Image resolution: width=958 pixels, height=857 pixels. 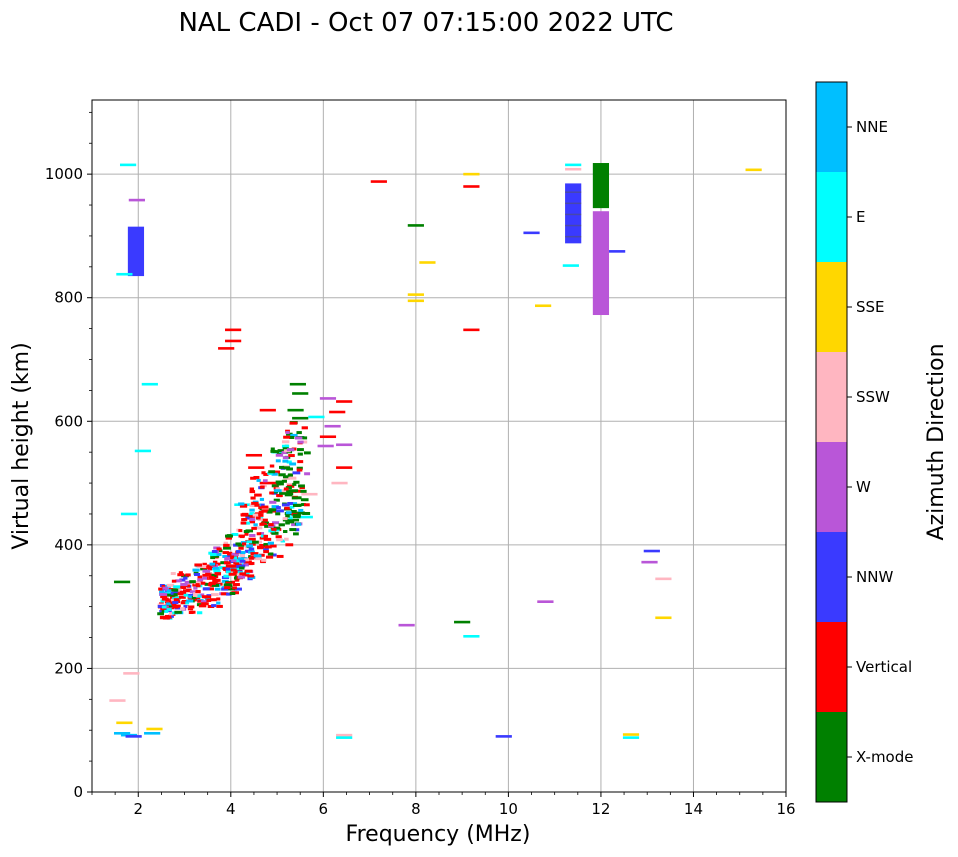 I want to click on colorbar-label-w: W, so click(x=863, y=487).